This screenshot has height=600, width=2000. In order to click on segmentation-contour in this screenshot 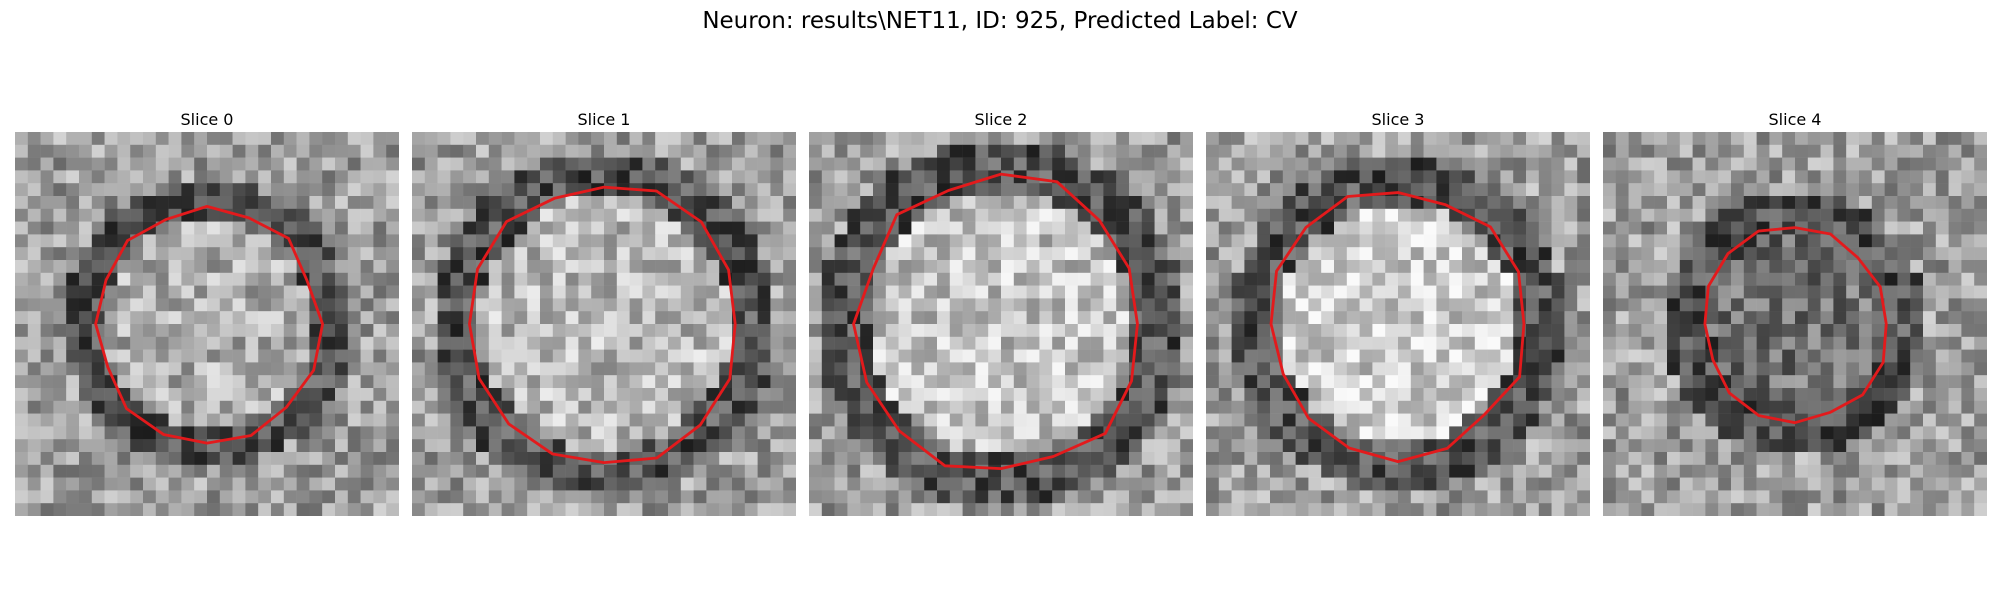, I will do `click(1795, 325)`.